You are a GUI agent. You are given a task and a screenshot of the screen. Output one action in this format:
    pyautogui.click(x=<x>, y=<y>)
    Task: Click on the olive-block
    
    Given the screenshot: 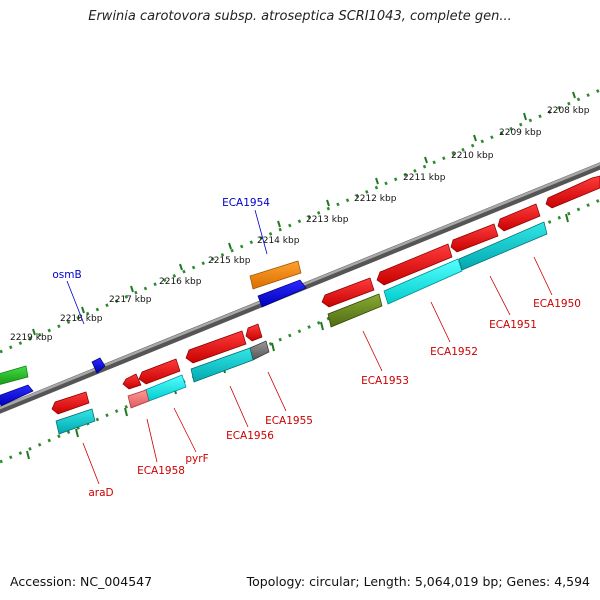 What is the action you would take?
    pyautogui.click(x=355, y=310)
    